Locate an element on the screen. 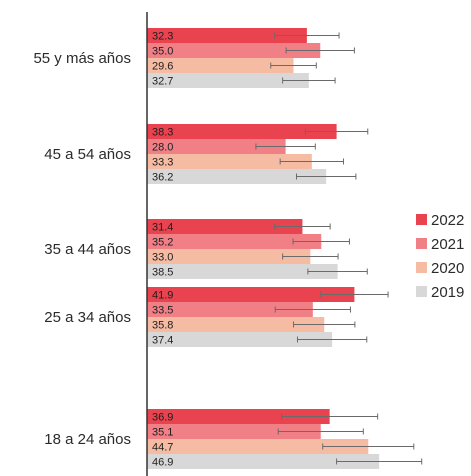  value-label: 35.0 is located at coordinates (162, 52).